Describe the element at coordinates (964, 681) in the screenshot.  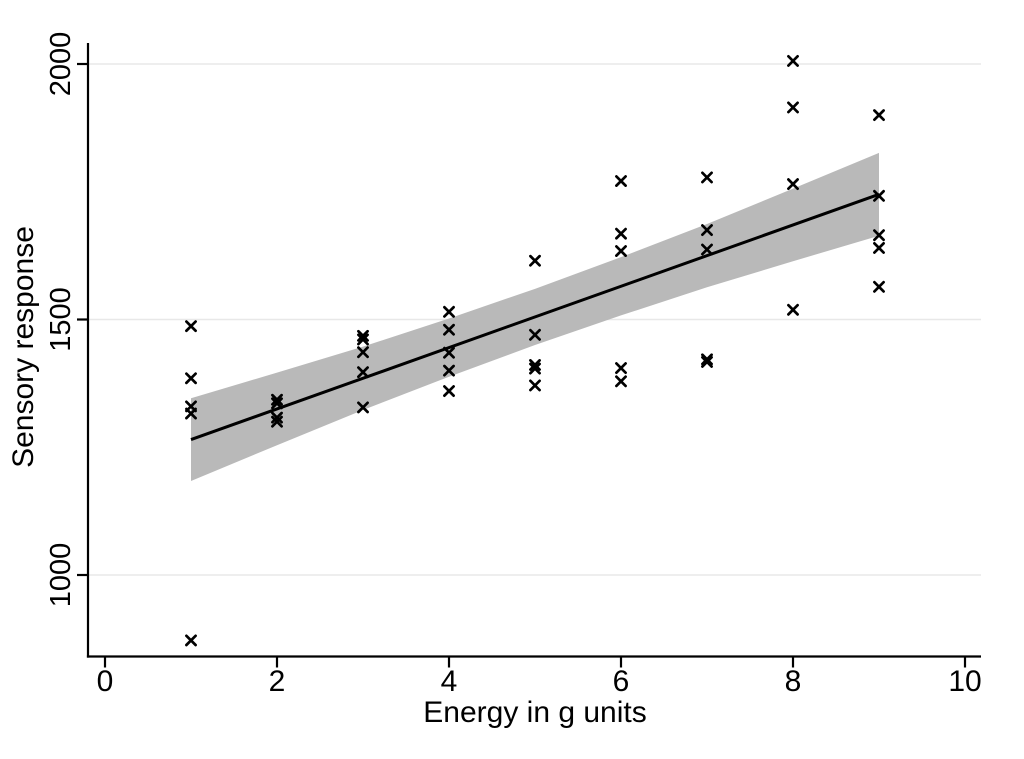
I see `x-tick-label: 10` at that location.